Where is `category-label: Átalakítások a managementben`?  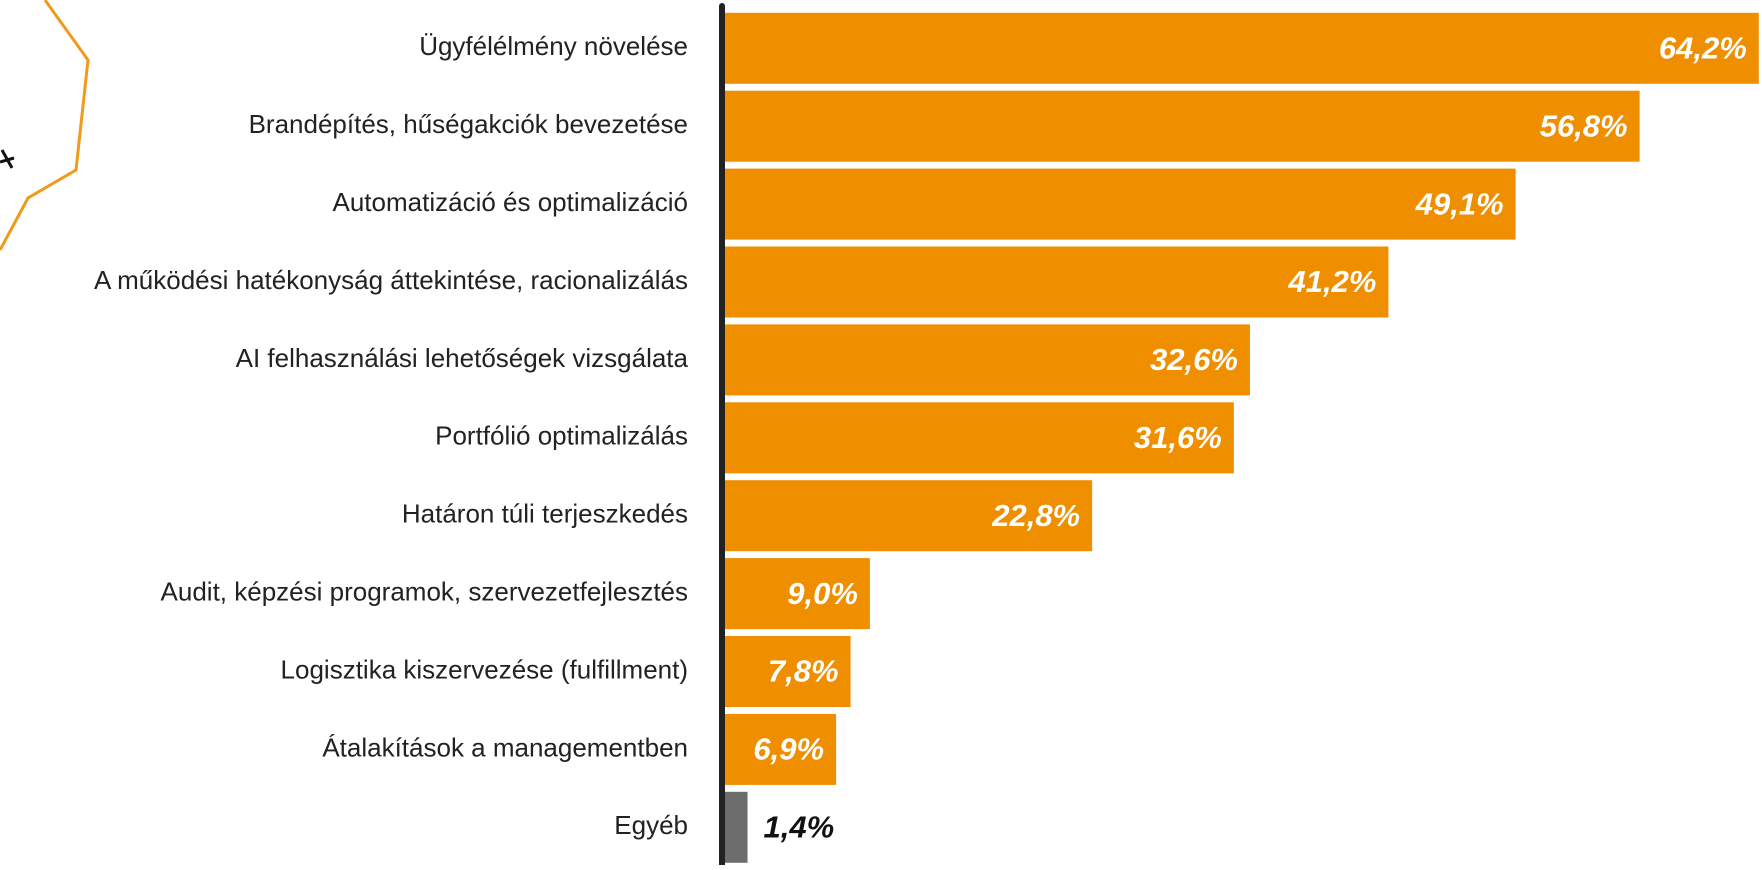
category-label: Átalakítások a managementben is located at coordinates (505, 747).